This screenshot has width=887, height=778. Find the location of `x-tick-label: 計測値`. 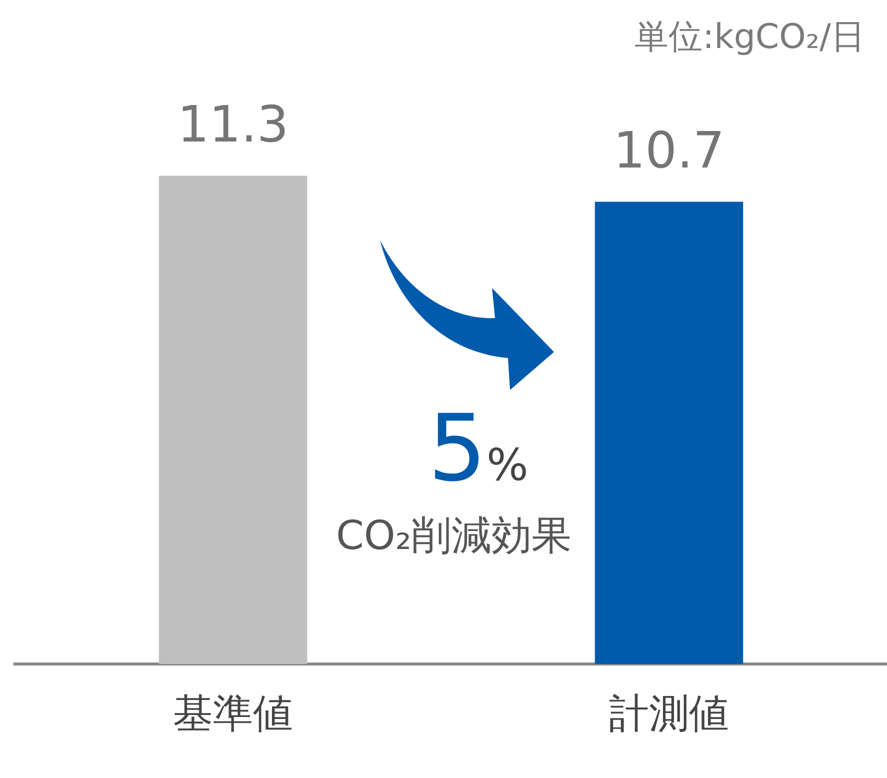

x-tick-label: 計測値 is located at coordinates (669, 714).